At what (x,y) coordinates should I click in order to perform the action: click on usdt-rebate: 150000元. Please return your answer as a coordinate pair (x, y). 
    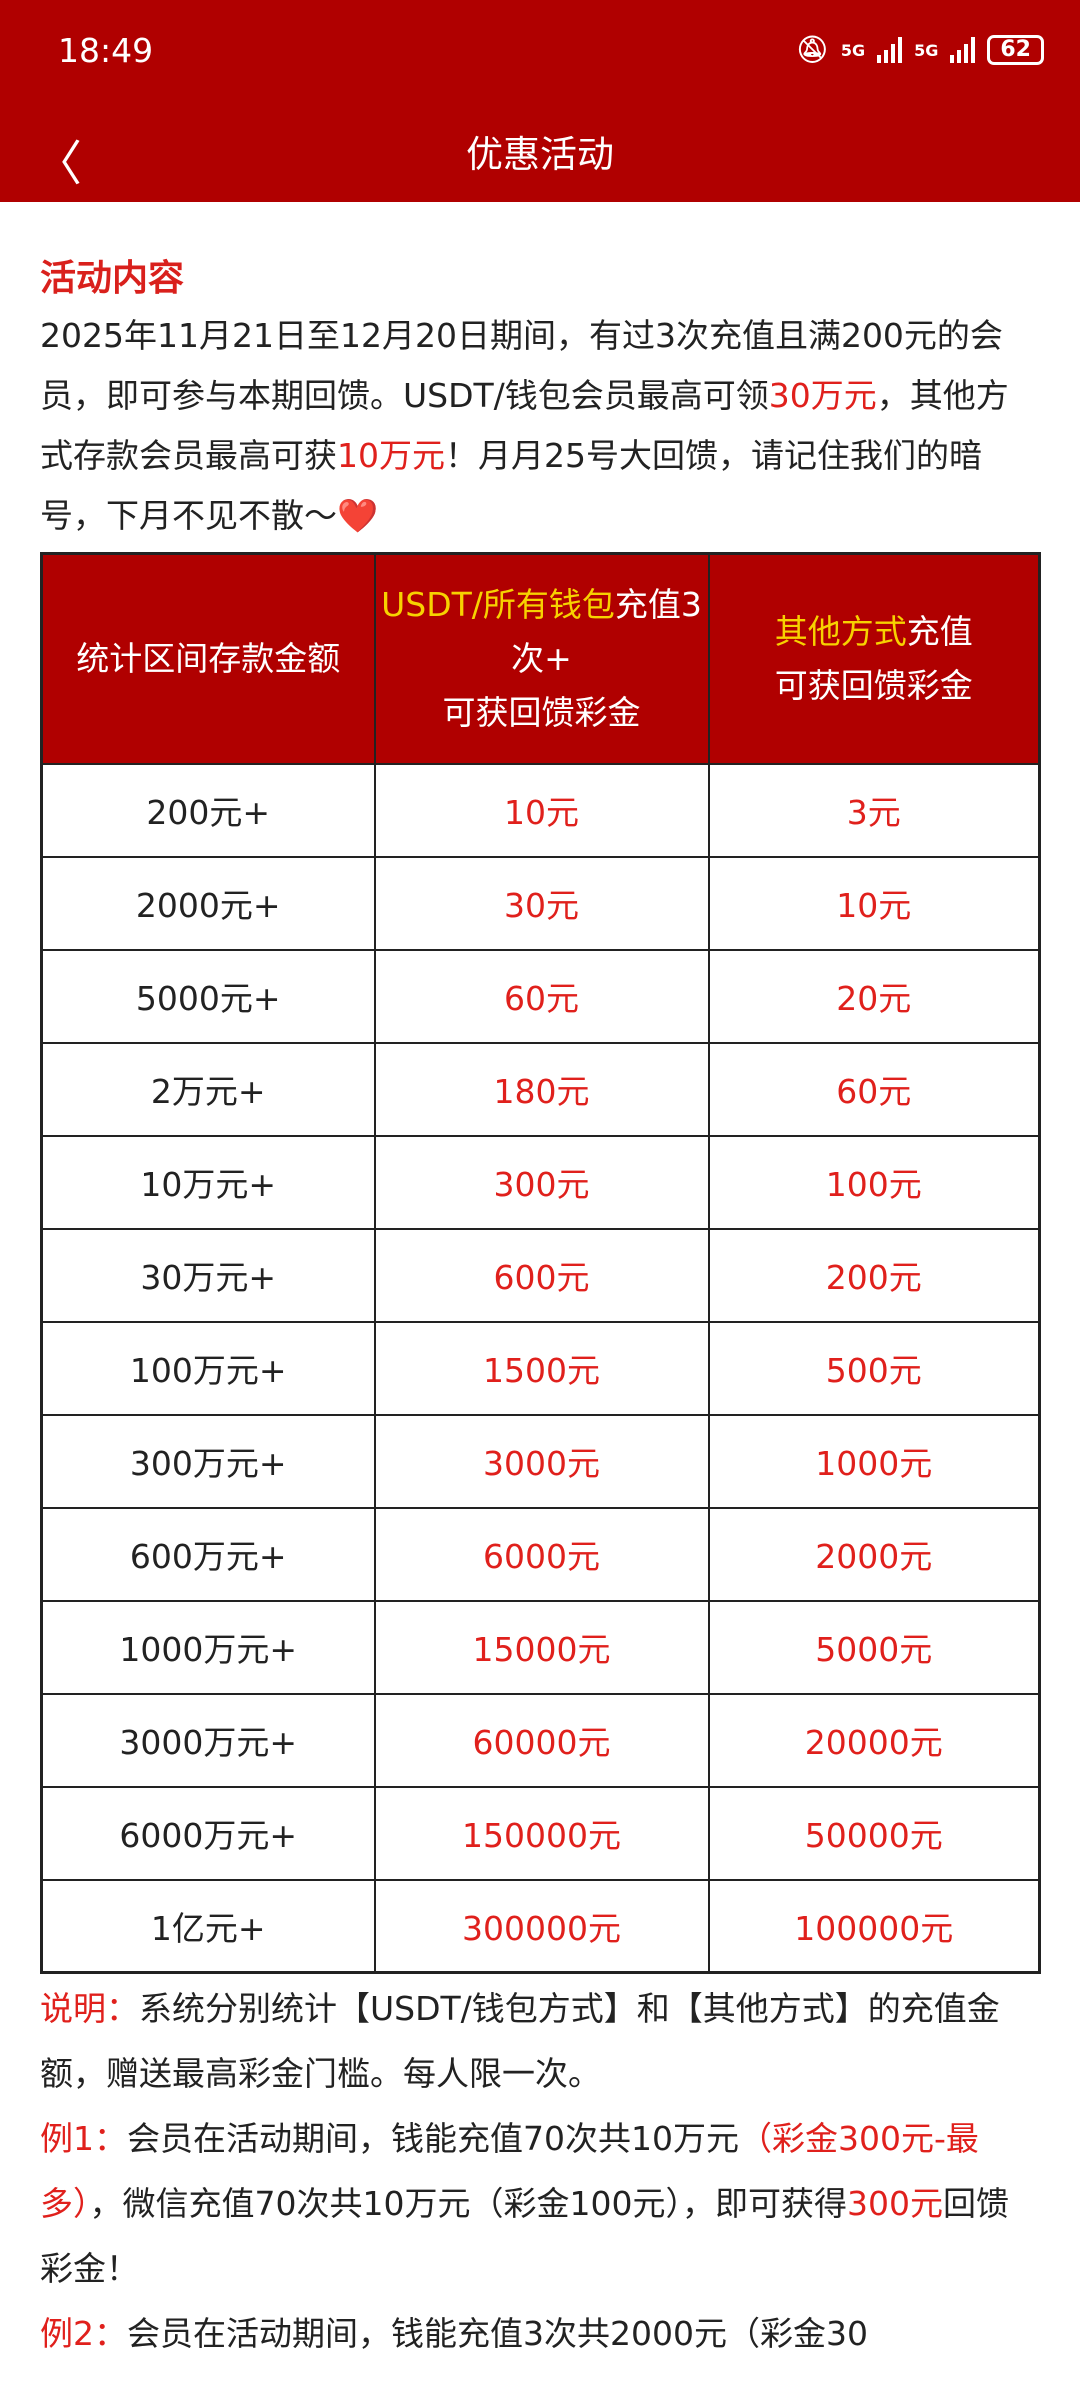
    Looking at the image, I should click on (541, 1833).